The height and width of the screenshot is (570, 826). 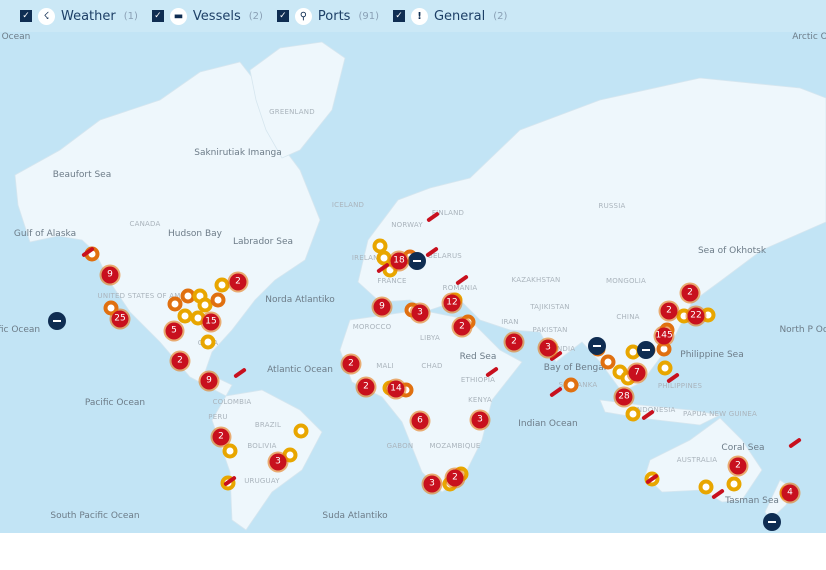 What do you see at coordinates (696, 316) in the screenshot?
I see `cluster-marker: 22` at bounding box center [696, 316].